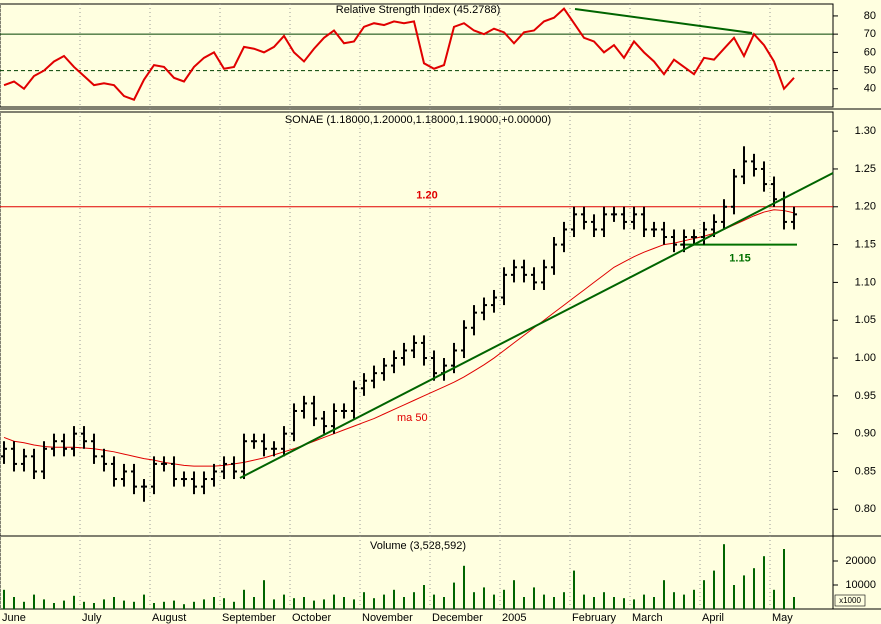  Describe the element at coordinates (865, 509) in the screenshot. I see `y-tick-label: 0.80` at that location.